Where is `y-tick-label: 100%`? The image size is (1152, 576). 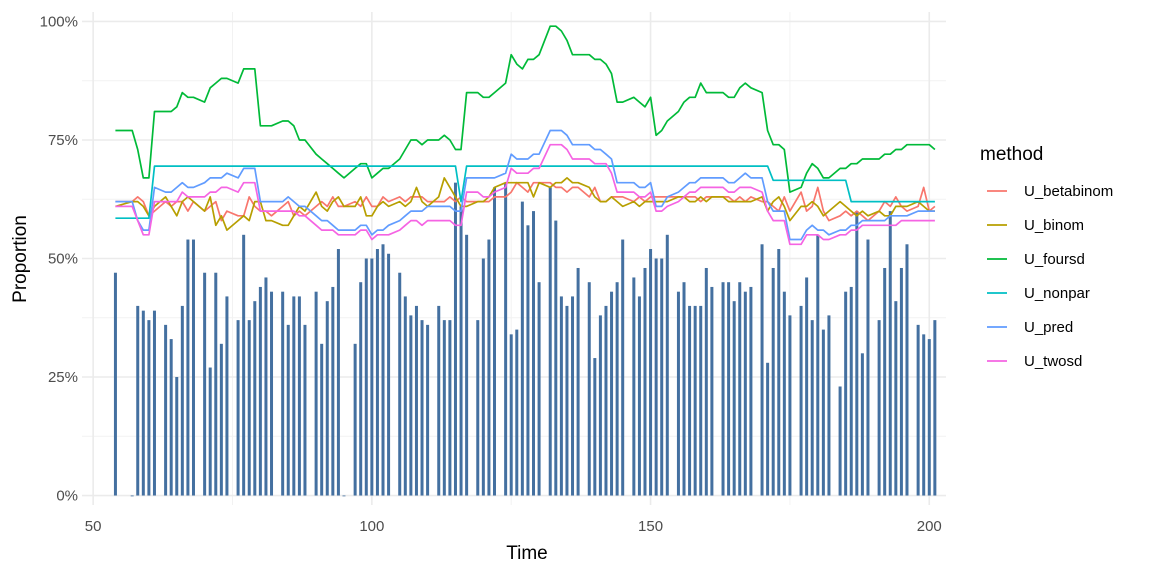
y-tick-label: 100% is located at coordinates (59, 21).